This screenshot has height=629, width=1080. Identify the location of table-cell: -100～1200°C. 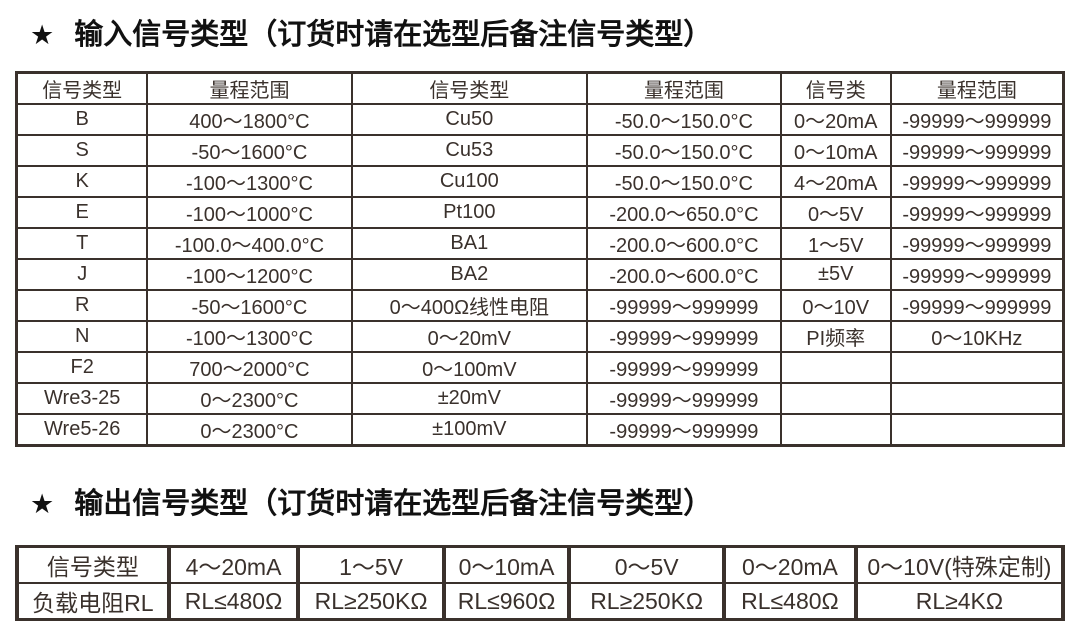
(249, 274).